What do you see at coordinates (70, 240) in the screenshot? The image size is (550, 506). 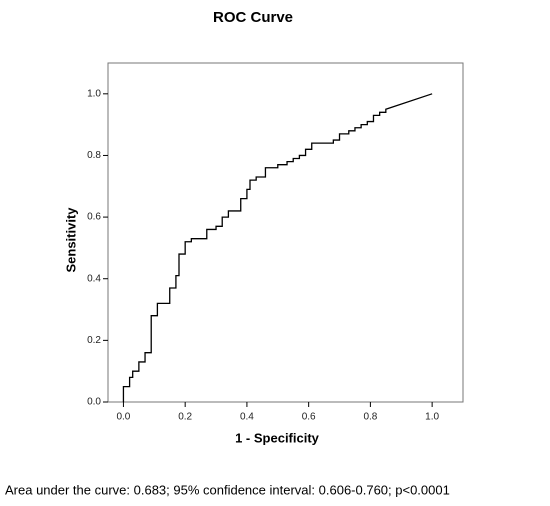 I see `y-axis-label: Sensitivity` at bounding box center [70, 240].